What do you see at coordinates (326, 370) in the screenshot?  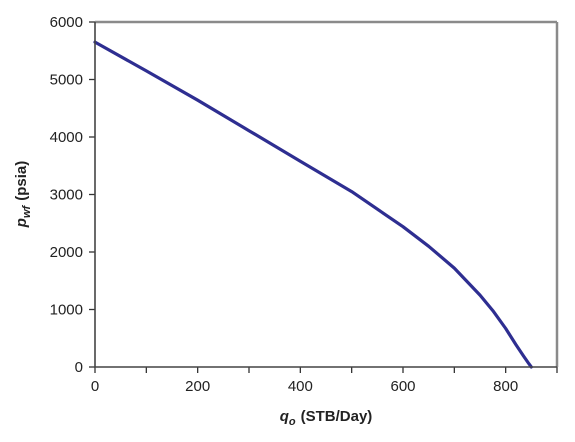 I see `x-axis-ticks` at bounding box center [326, 370].